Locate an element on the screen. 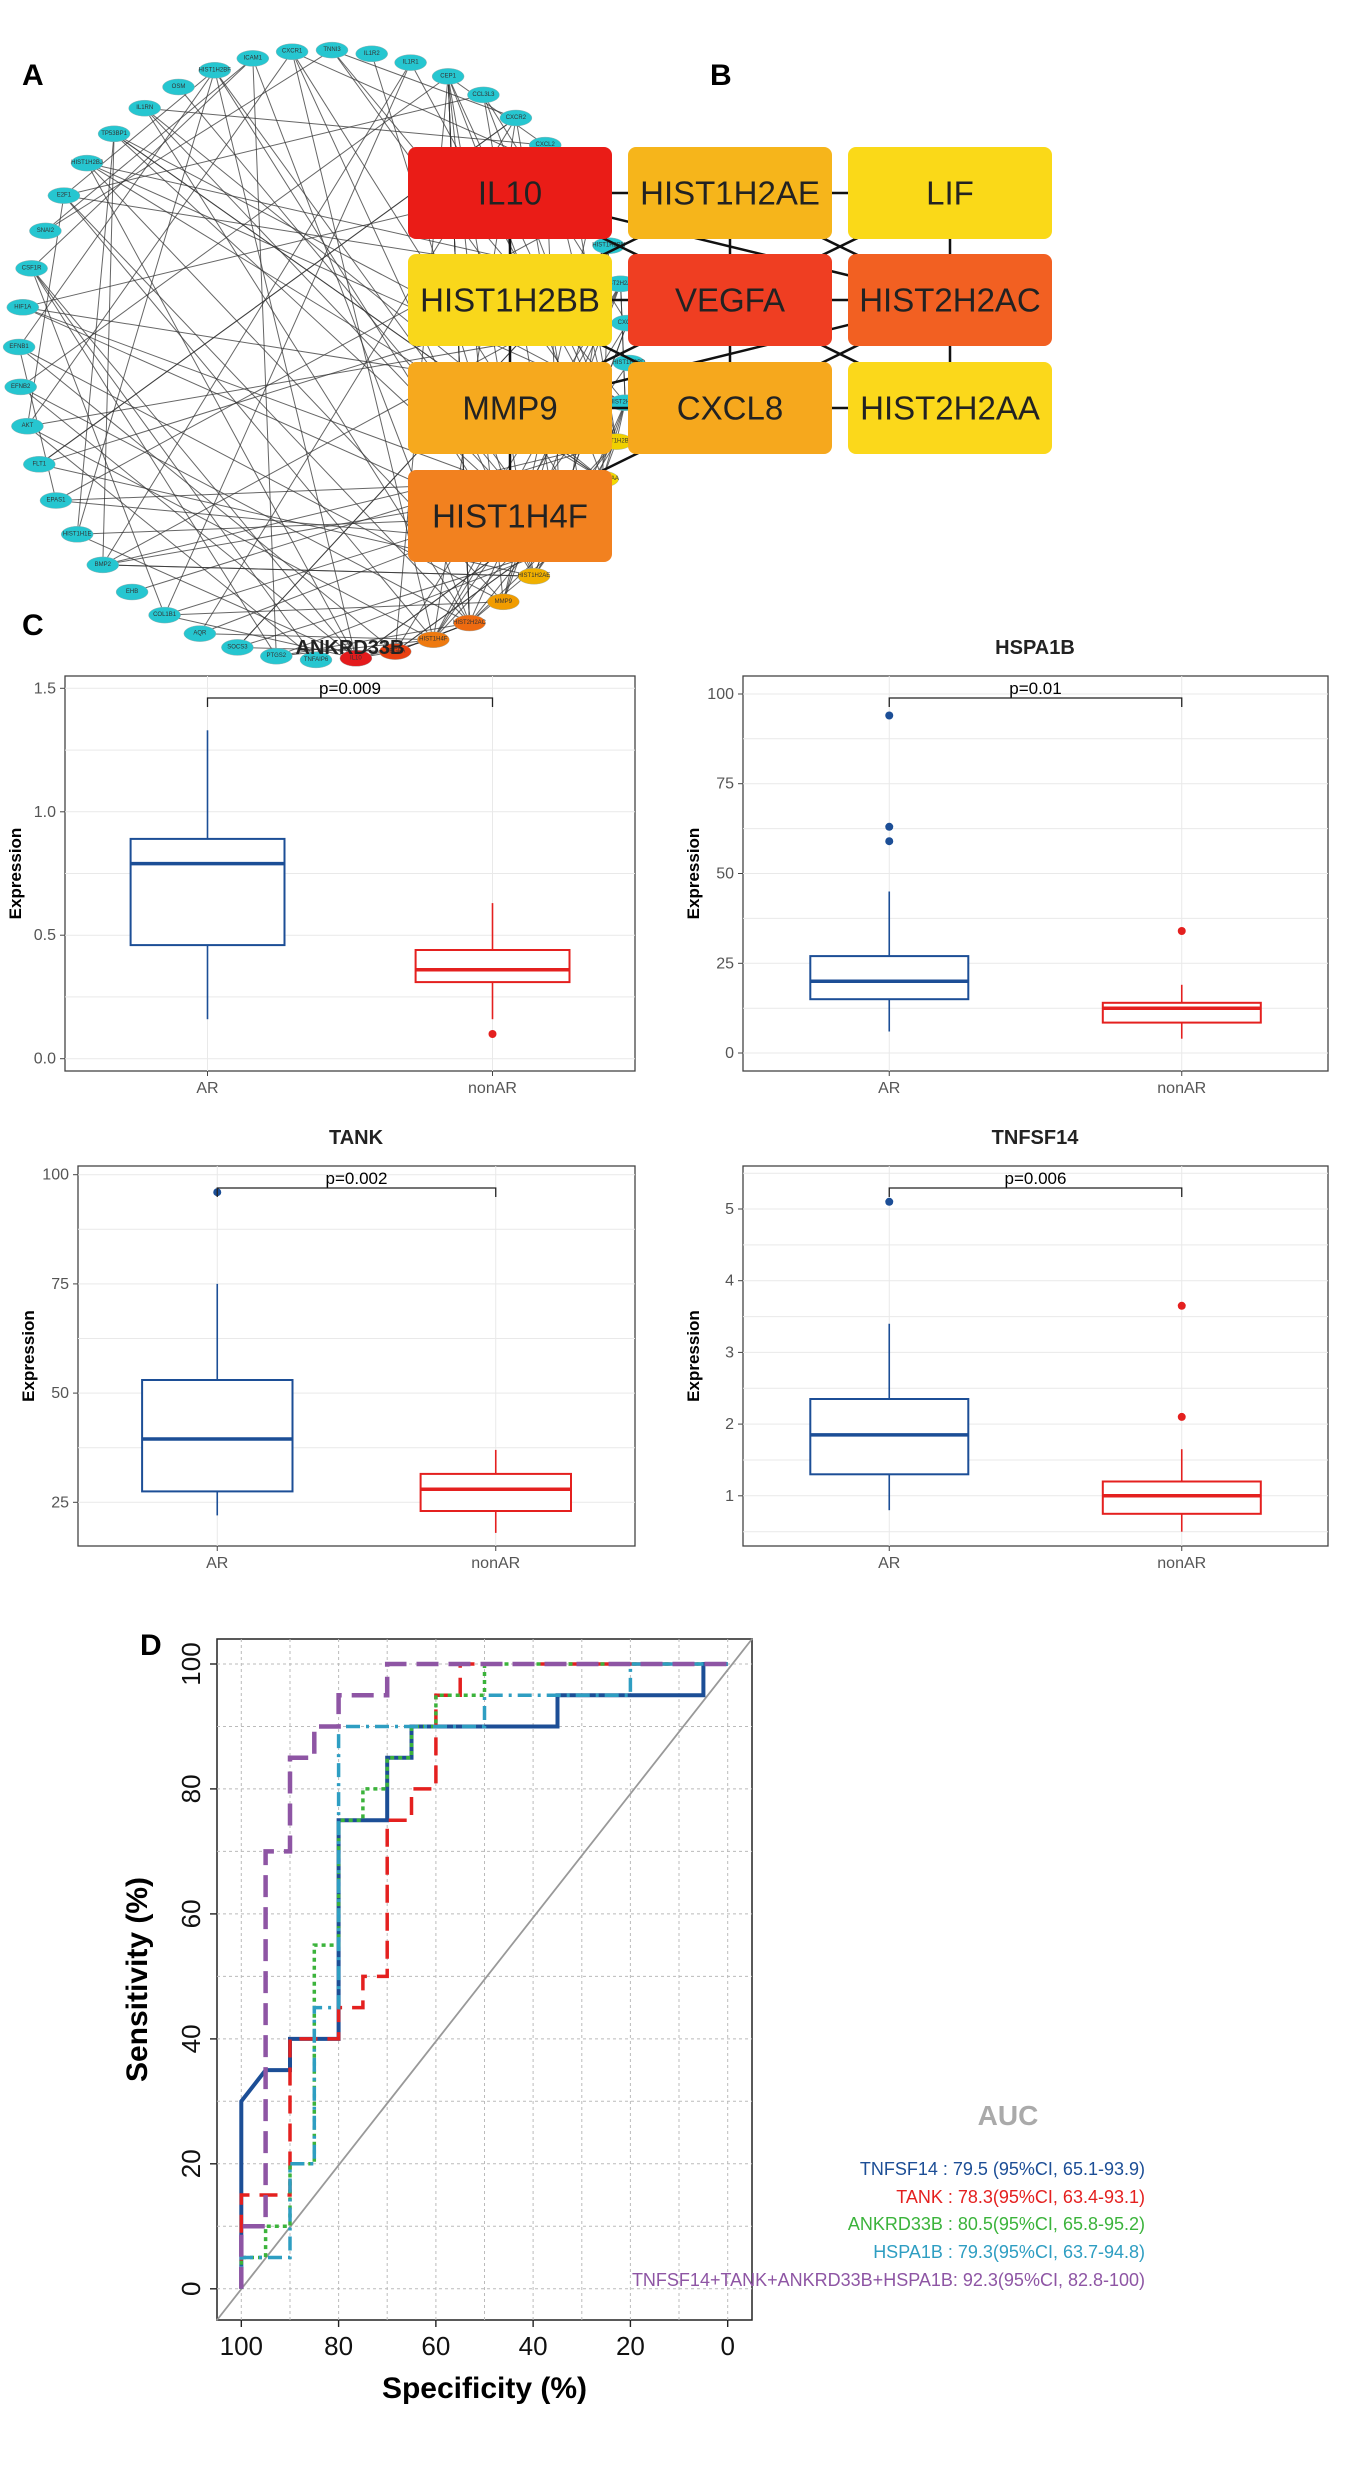 The image size is (1351, 2480). y-tick-label: 60 is located at coordinates (191, 1913).